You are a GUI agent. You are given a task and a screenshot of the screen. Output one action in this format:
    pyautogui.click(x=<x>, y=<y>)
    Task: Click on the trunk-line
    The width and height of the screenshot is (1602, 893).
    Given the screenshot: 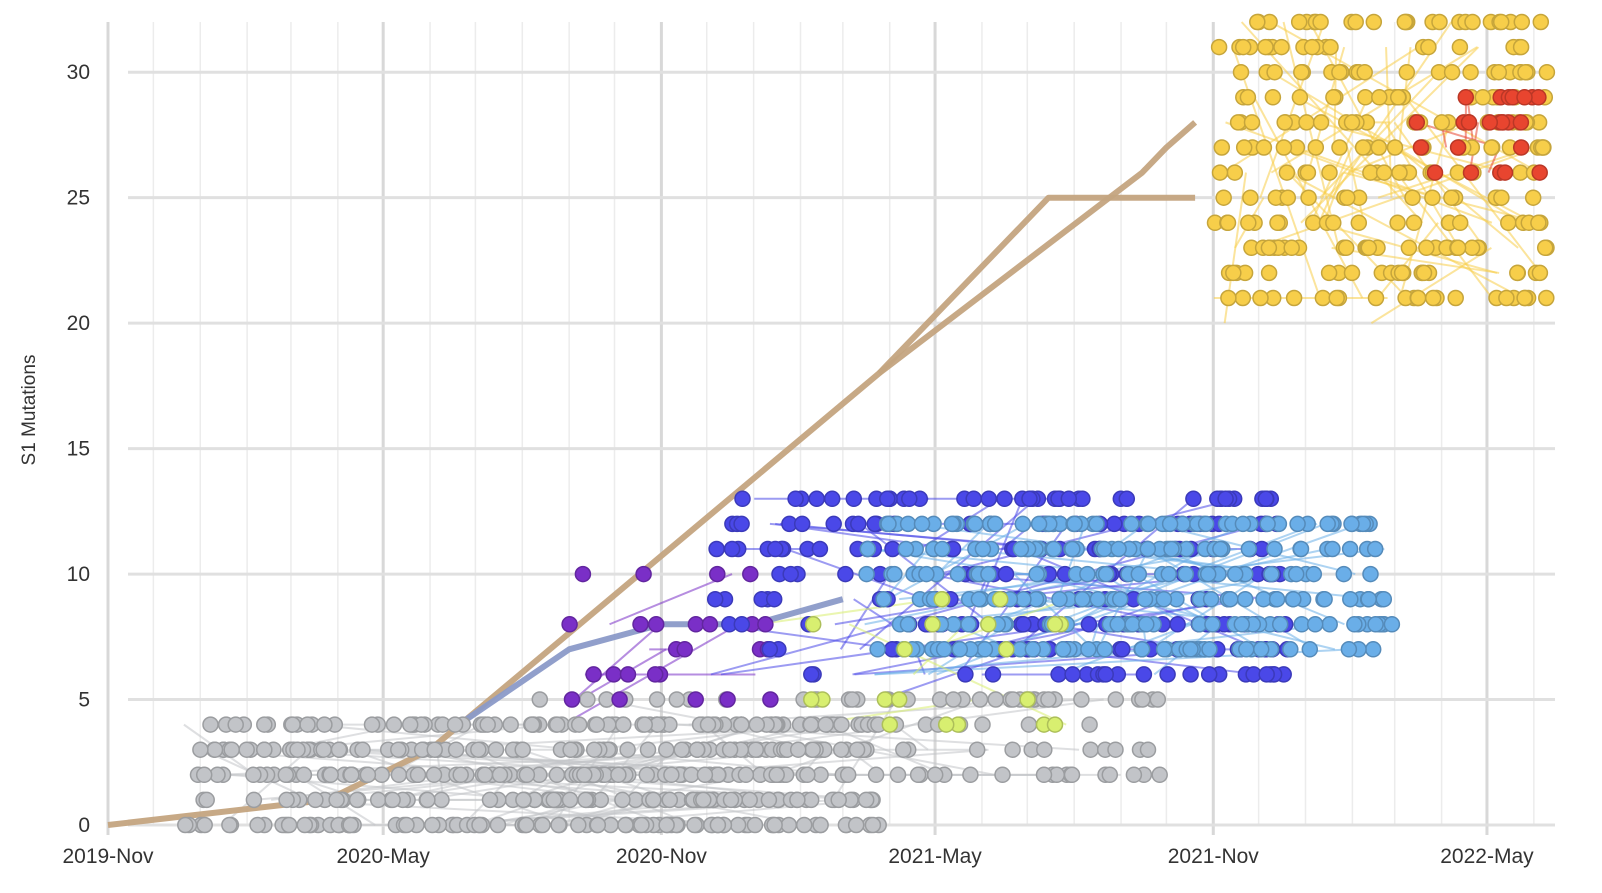 What is the action you would take?
    pyautogui.click(x=650, y=662)
    